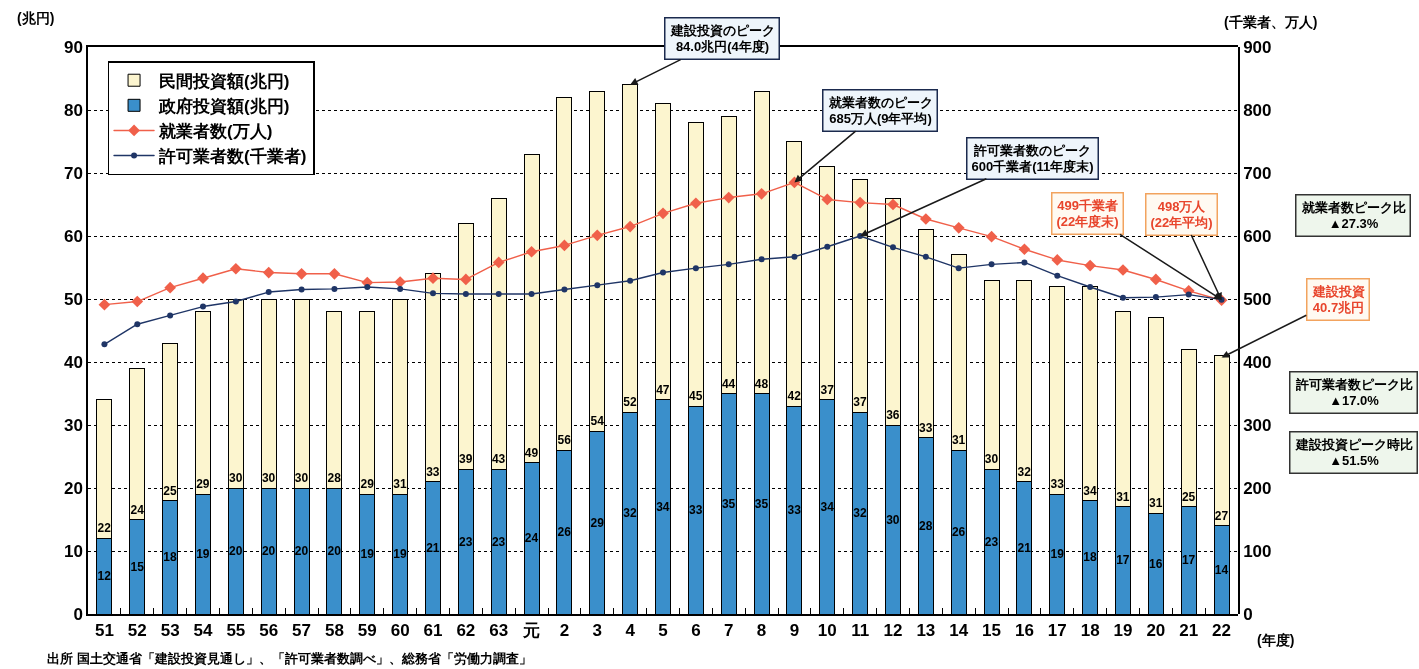 This screenshot has width=1419, height=669. Describe the element at coordinates (531, 452) in the screenshot. I see `data-label: 49` at that location.